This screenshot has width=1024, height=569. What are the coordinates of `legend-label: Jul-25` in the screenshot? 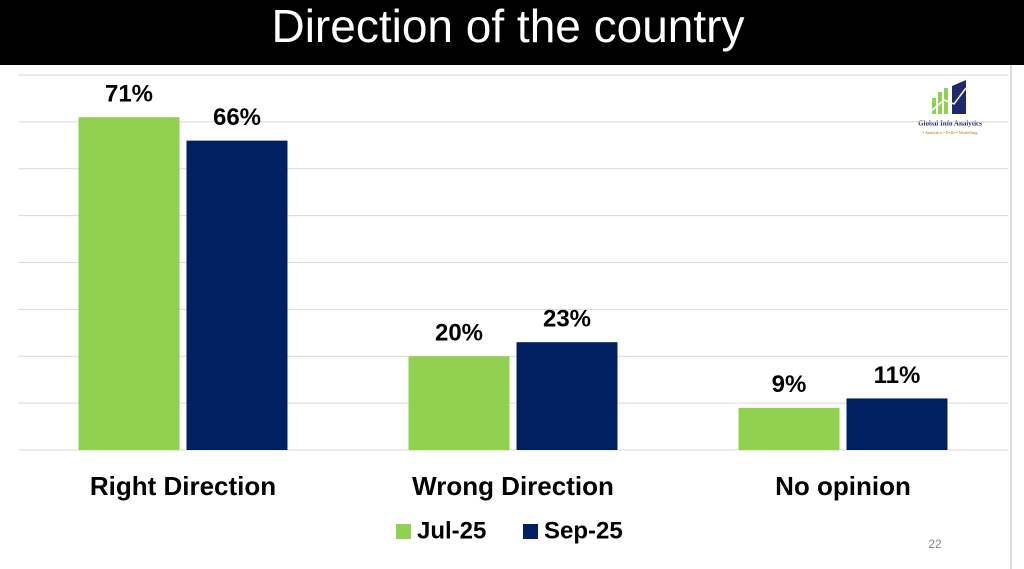 It's located at (451, 530).